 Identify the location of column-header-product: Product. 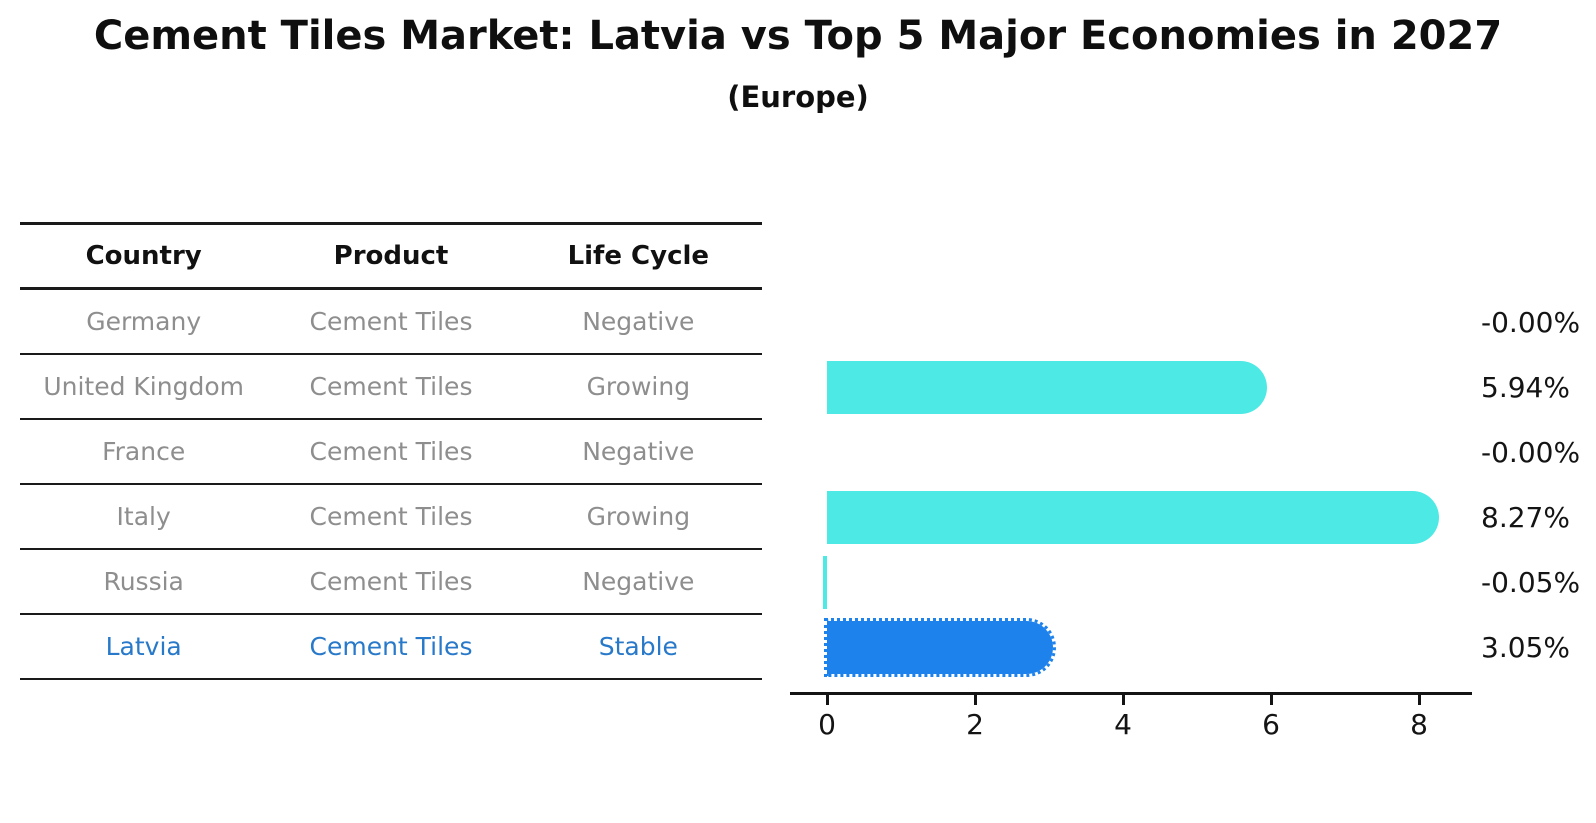
(391, 256).